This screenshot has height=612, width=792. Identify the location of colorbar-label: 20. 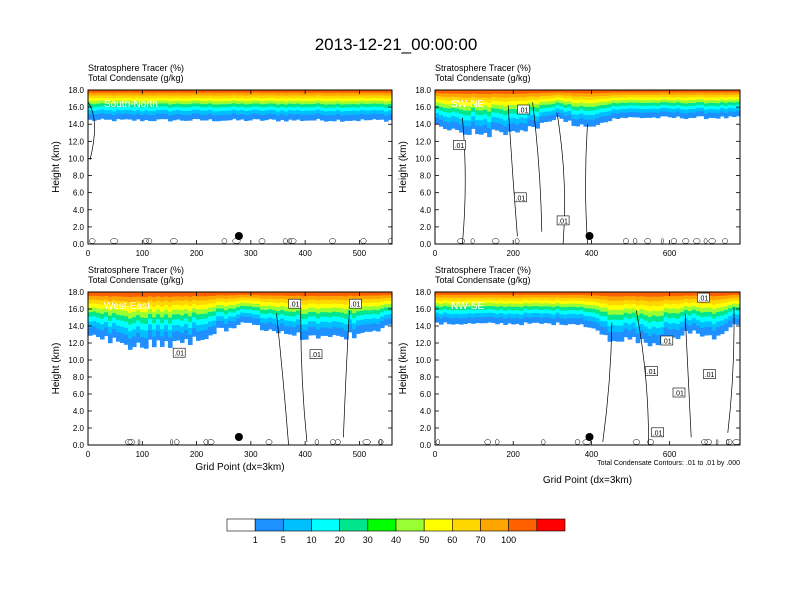
(340, 540).